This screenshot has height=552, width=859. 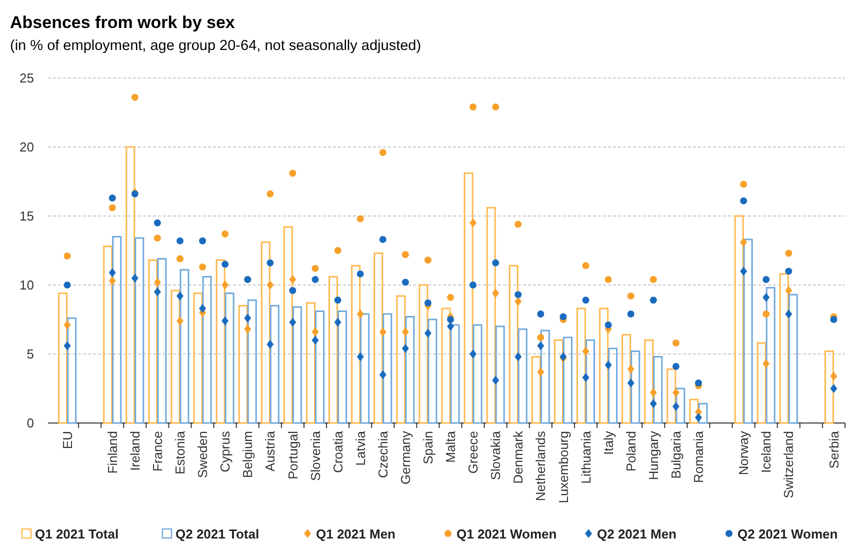 I want to click on x-tick-label: Slovenia, so click(x=315, y=455).